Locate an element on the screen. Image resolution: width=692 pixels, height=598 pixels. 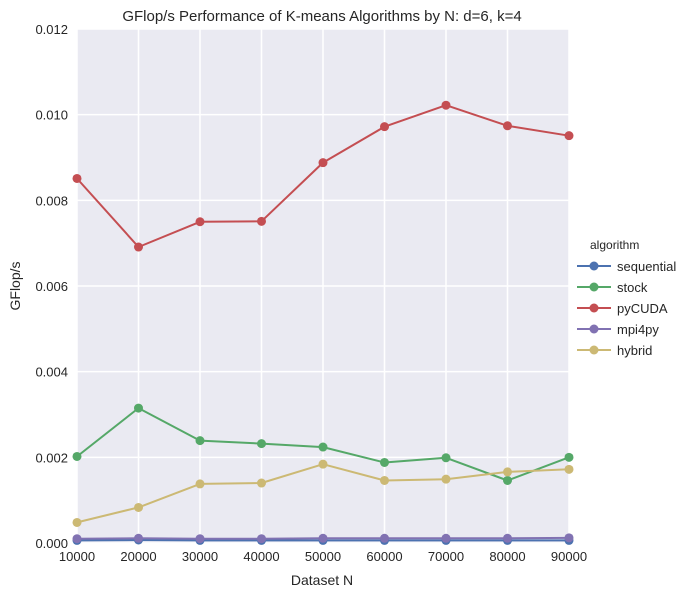
x-tick-label: 40000 is located at coordinates (261, 556).